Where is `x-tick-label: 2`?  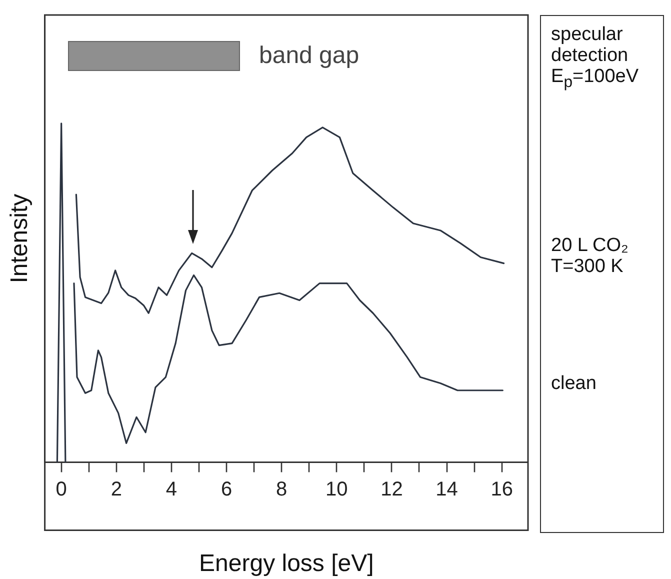
x-tick-label: 2 is located at coordinates (116, 489).